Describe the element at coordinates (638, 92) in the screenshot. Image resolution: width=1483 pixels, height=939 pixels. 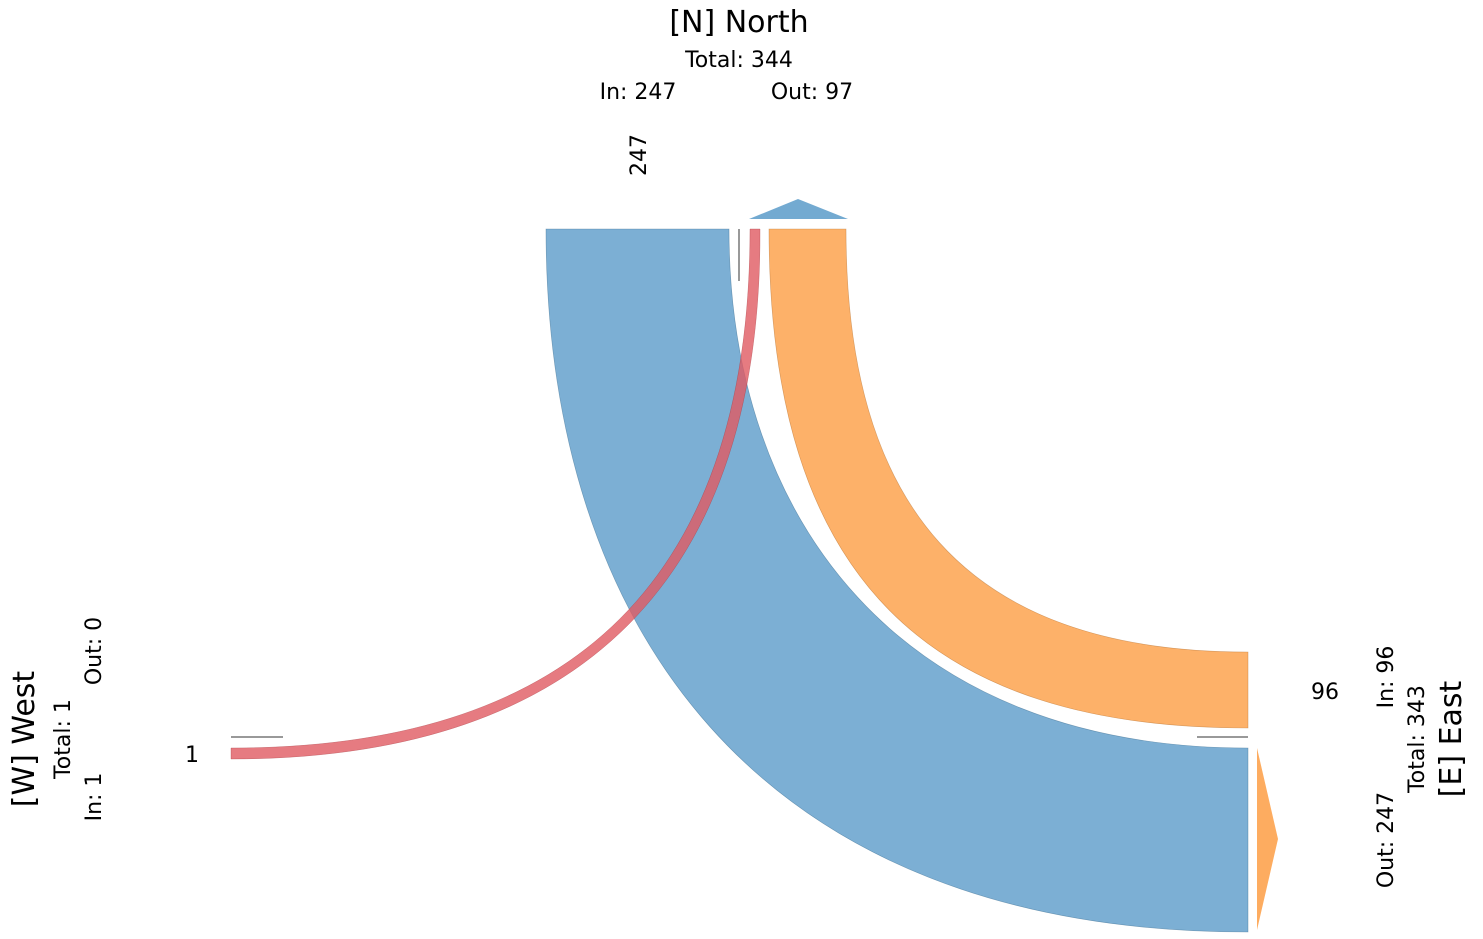
I see `north-in: In: 247` at that location.